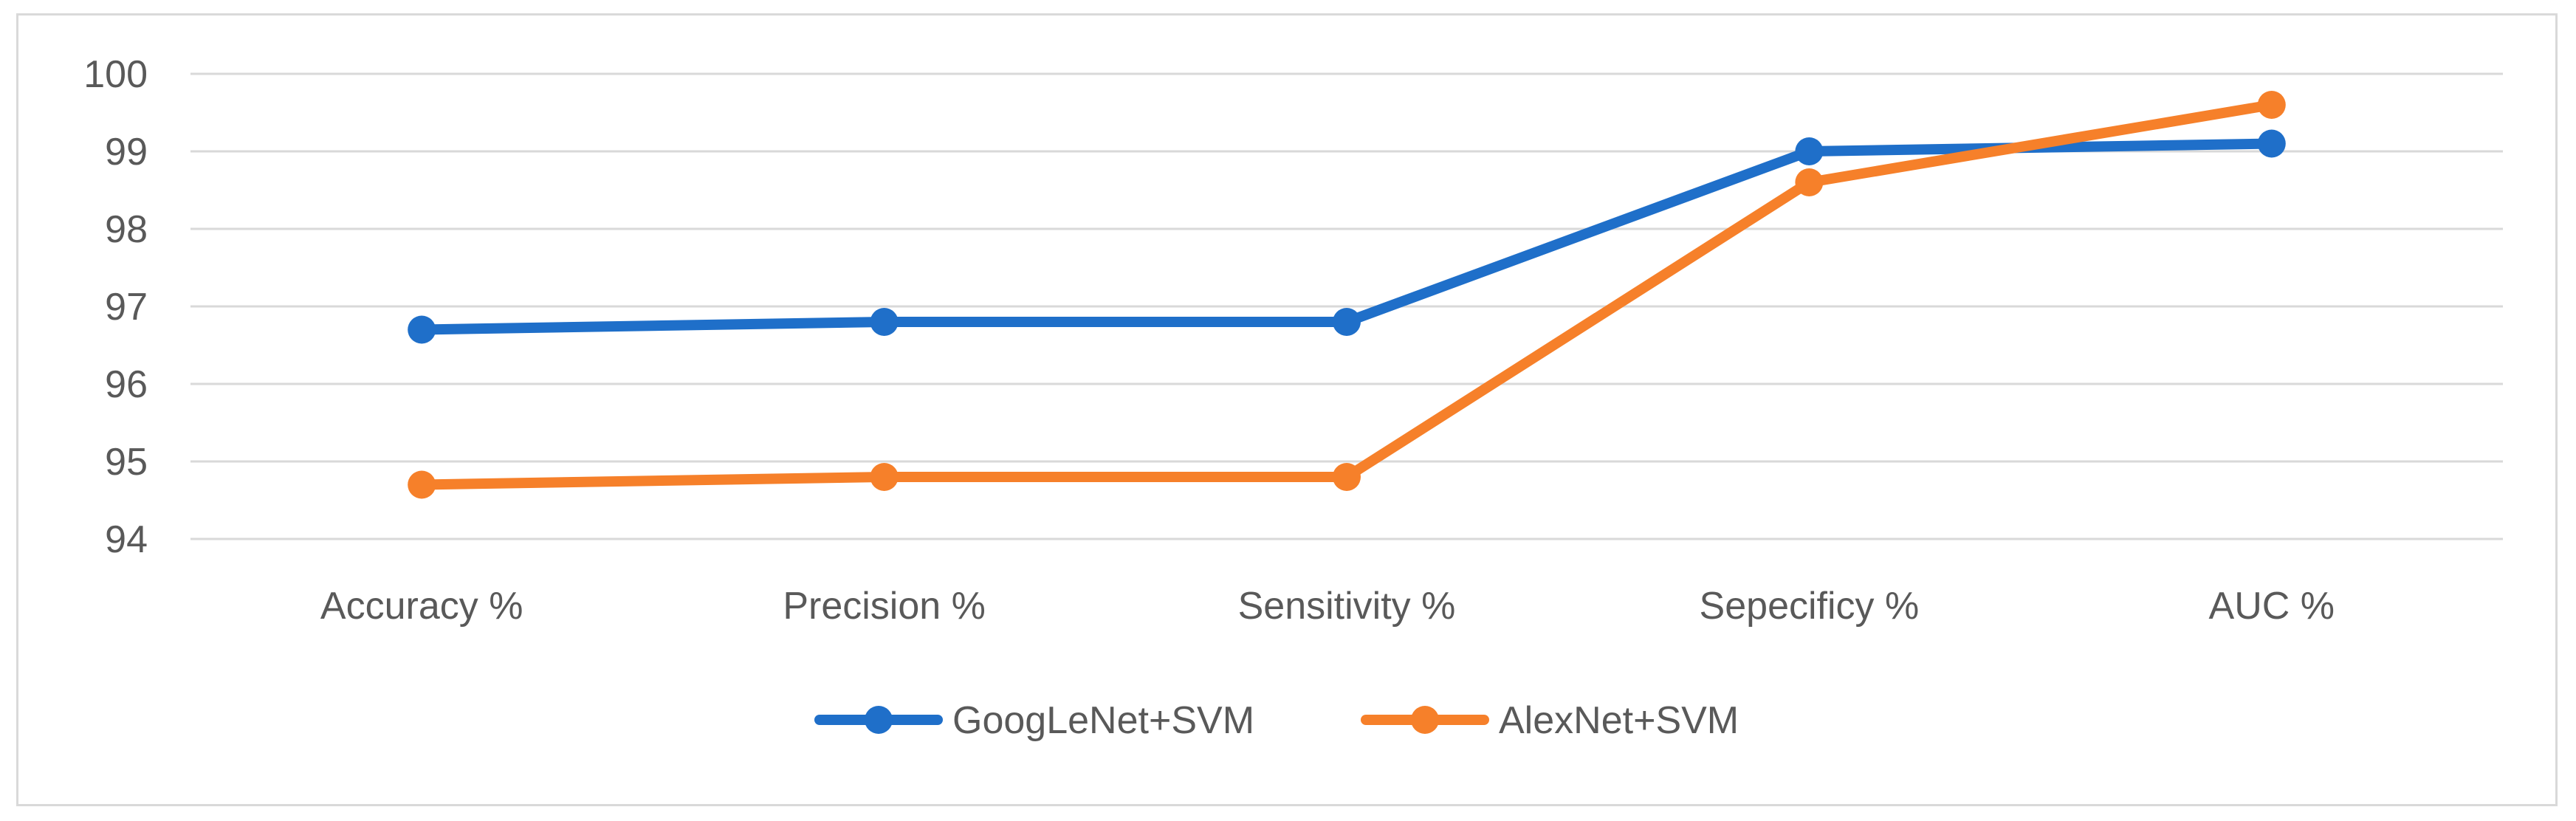  I want to click on x-tick-label: Sensitivity %, so click(1347, 606).